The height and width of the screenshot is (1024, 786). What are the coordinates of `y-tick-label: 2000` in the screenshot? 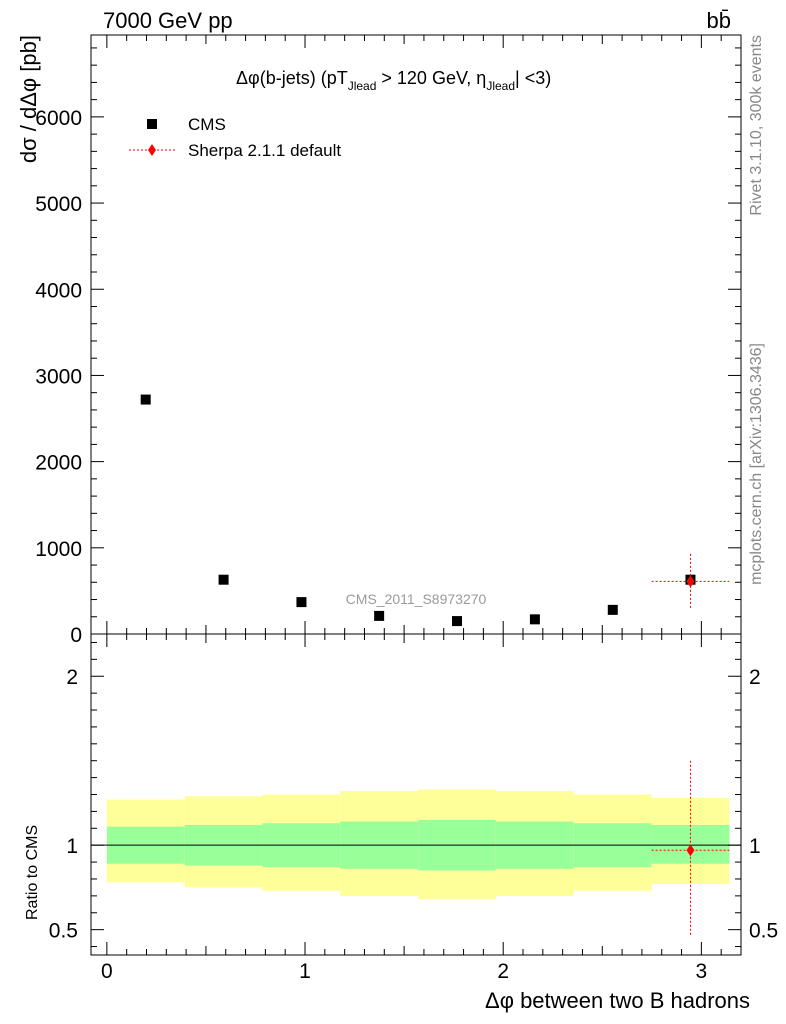 It's located at (58, 463).